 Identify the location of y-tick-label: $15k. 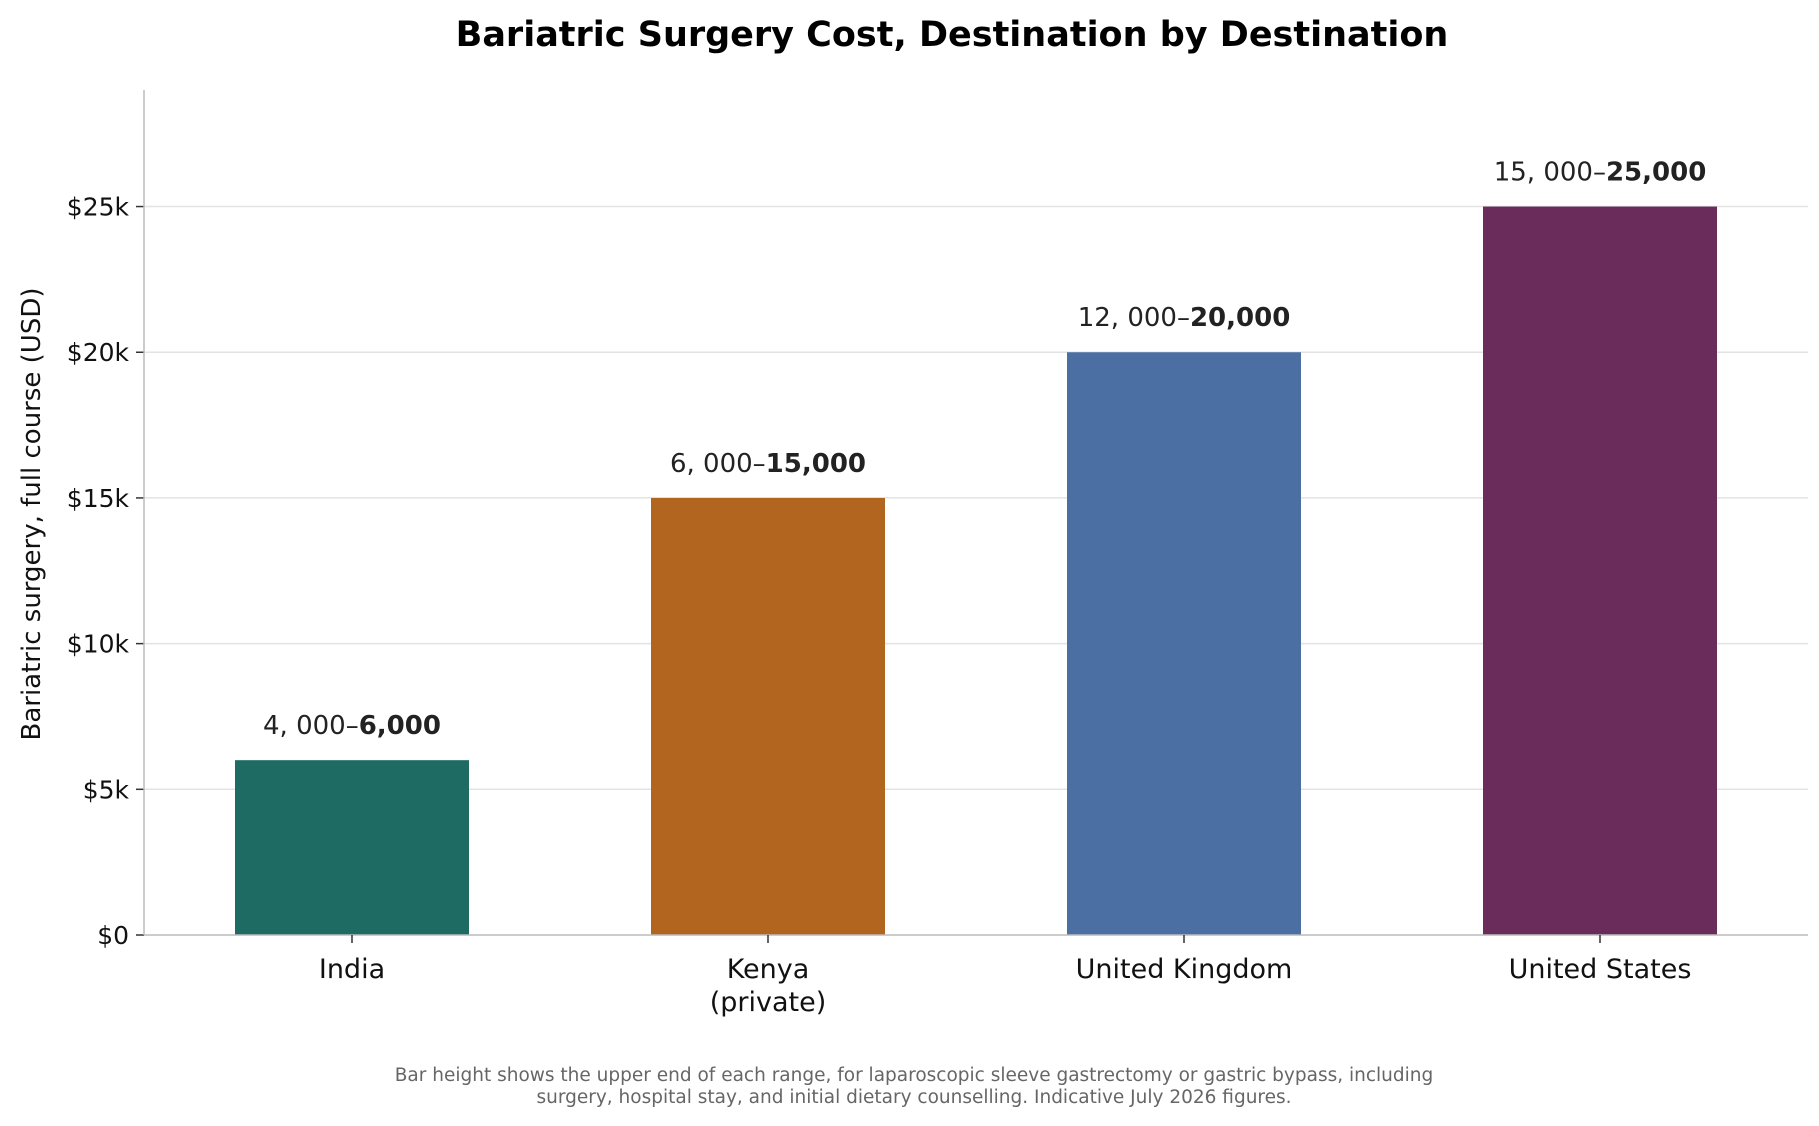
(98, 498).